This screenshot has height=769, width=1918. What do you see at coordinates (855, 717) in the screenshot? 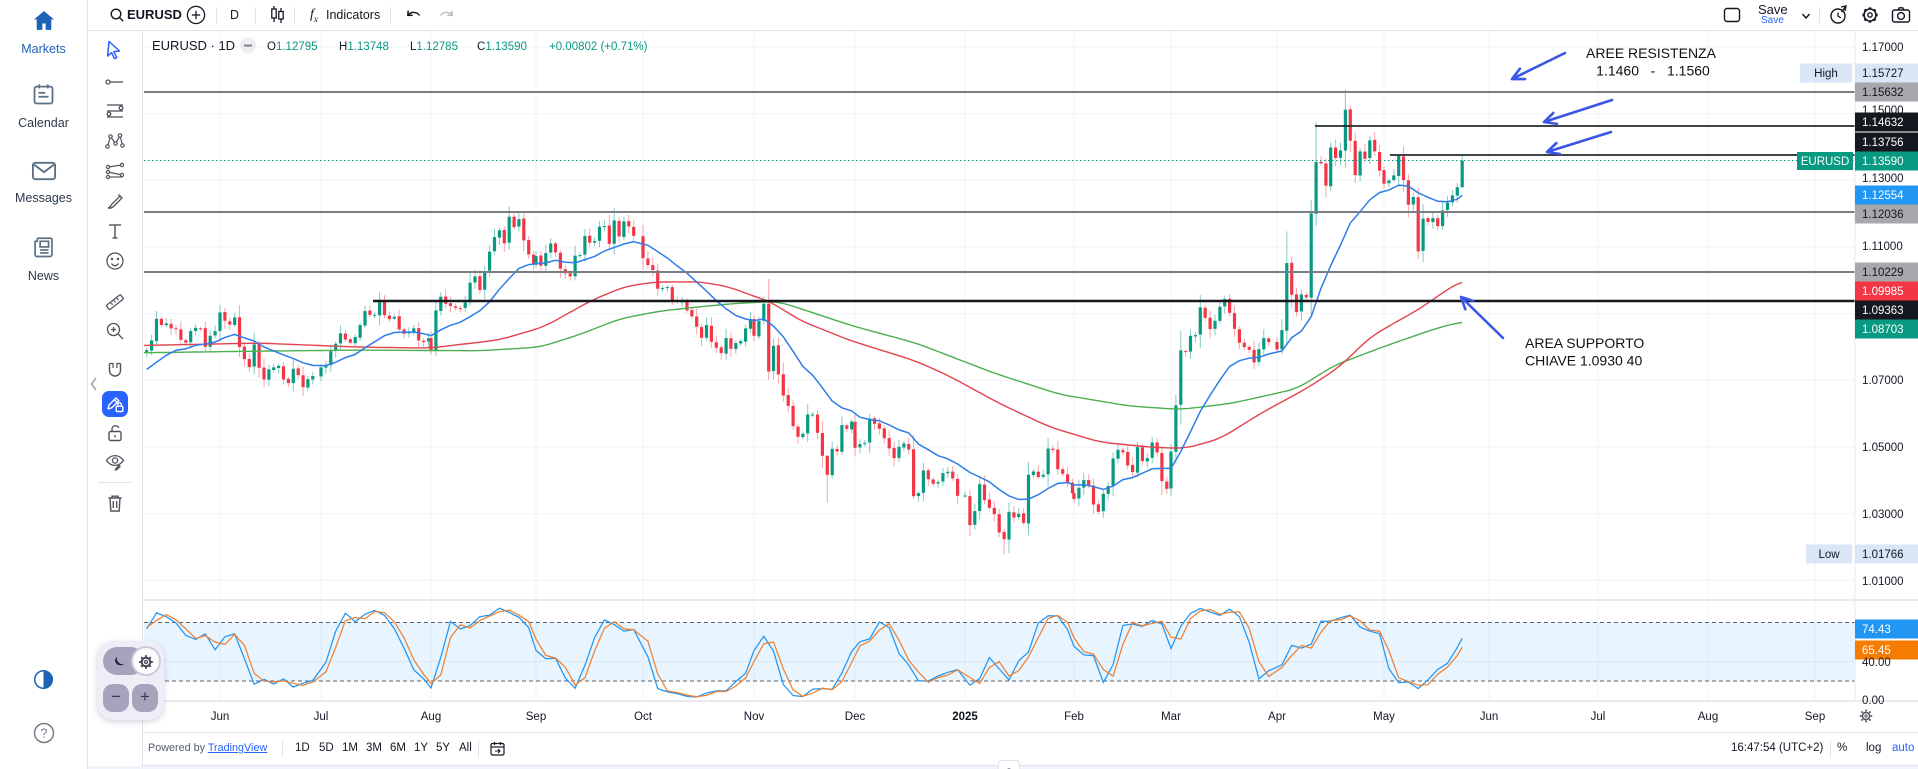
I see `svg-text: Dec` at bounding box center [855, 717].